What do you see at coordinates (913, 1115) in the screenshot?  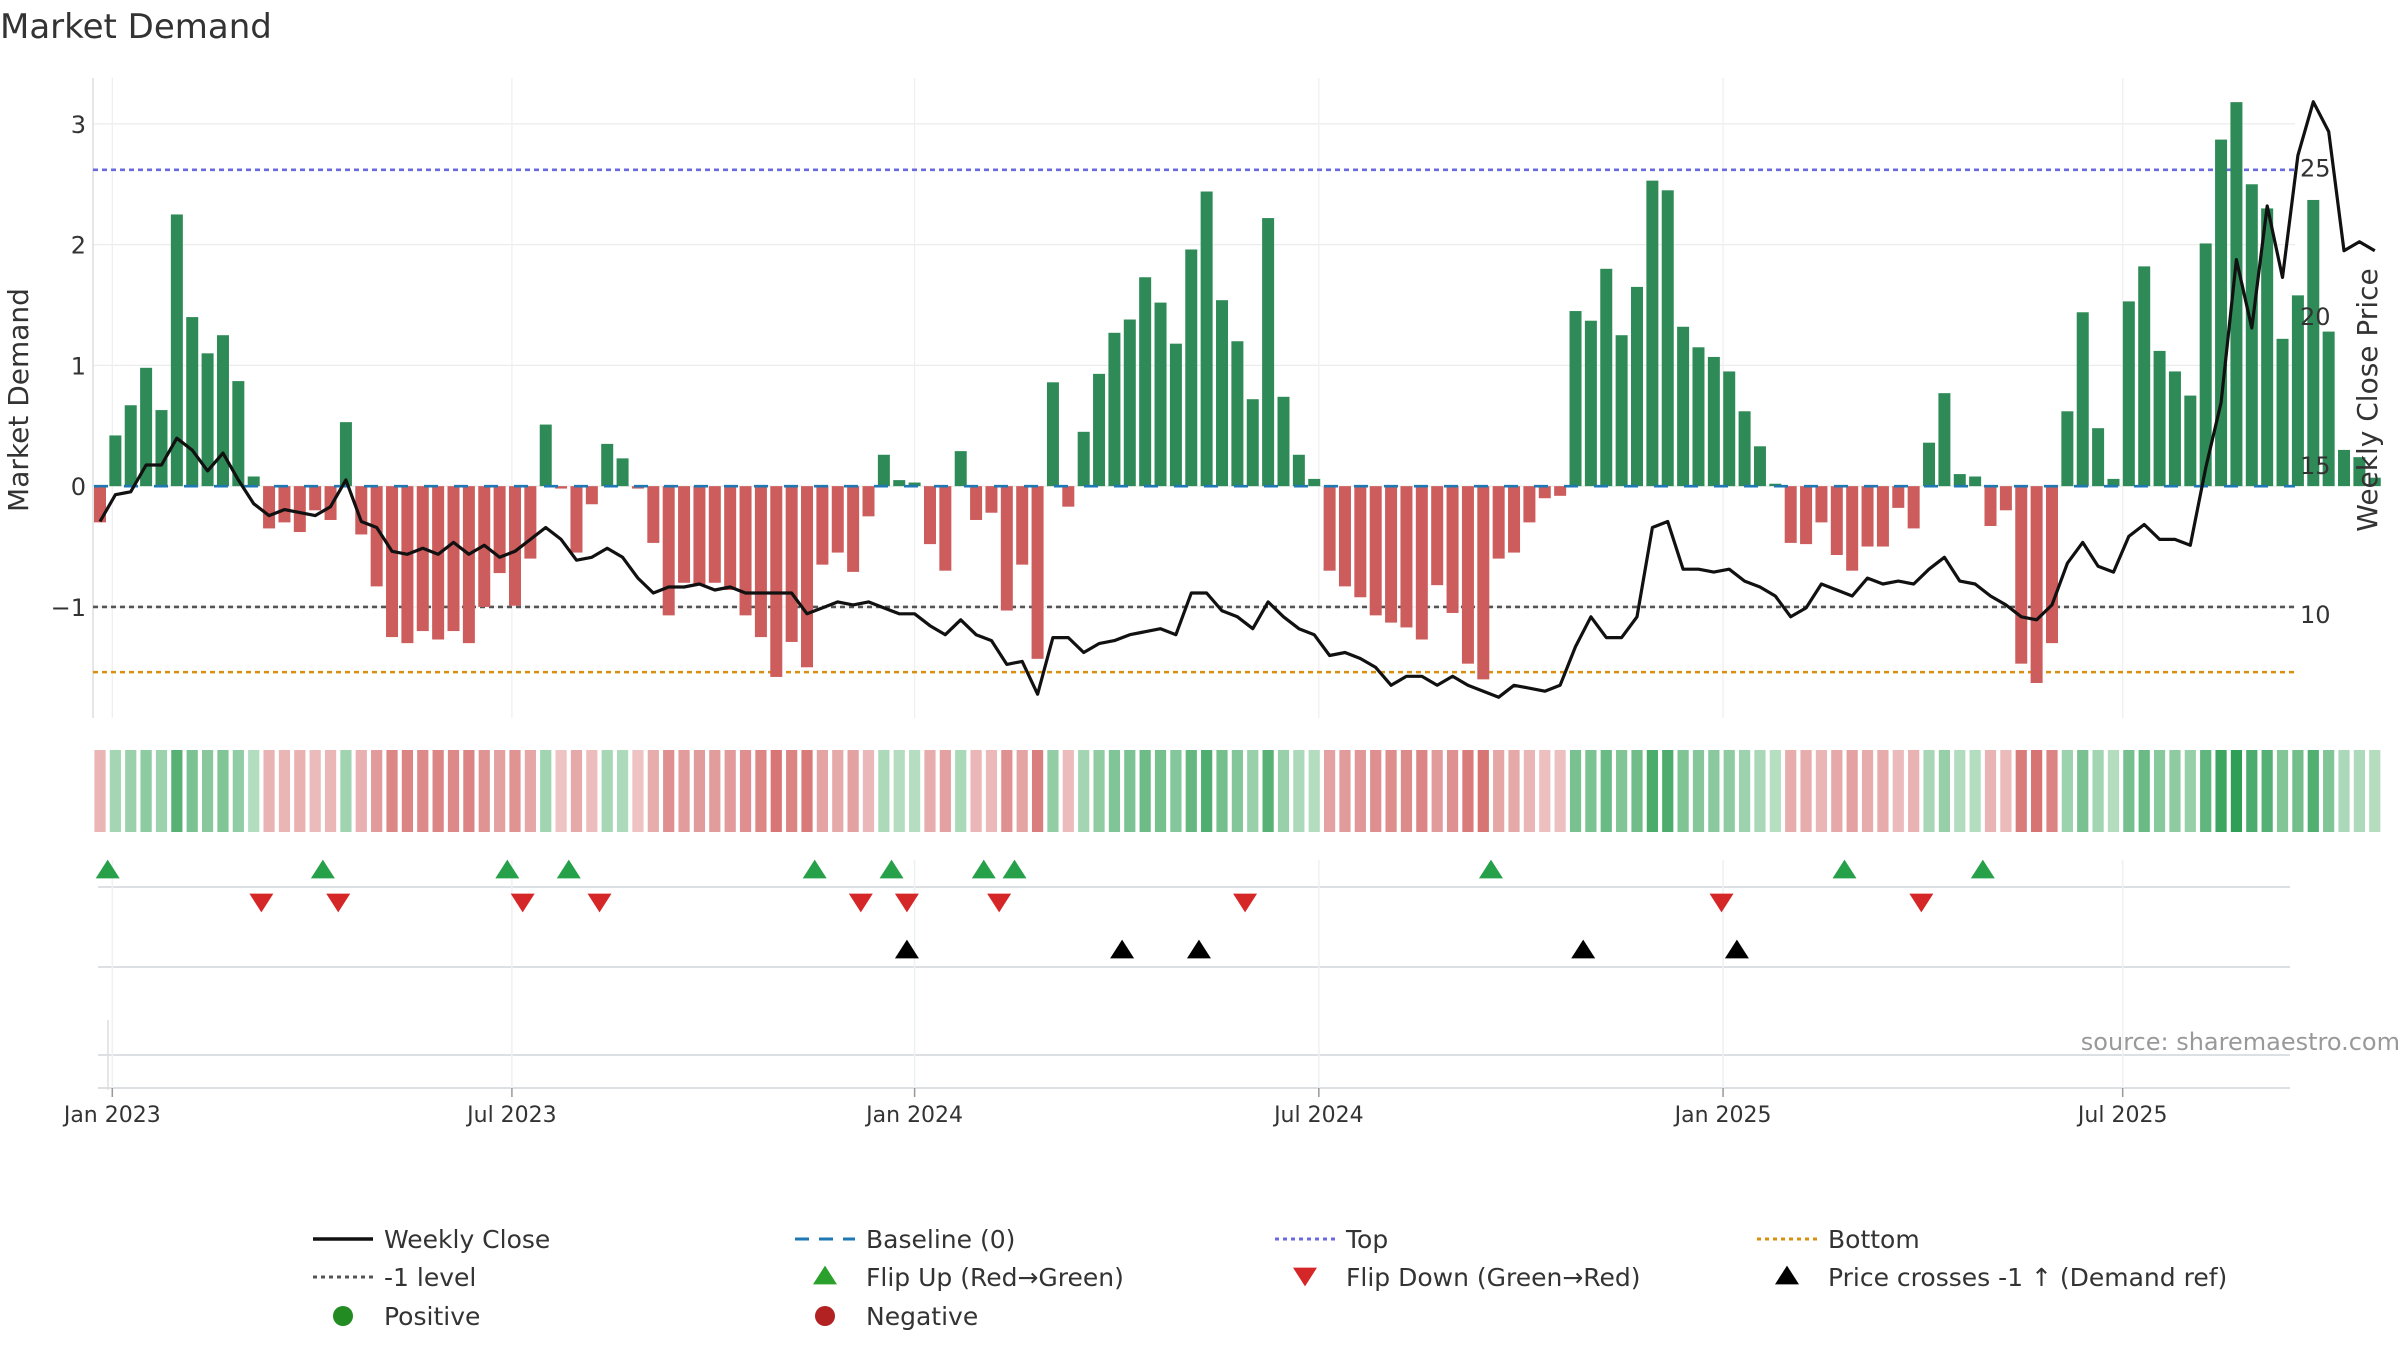 I see `x-tick-label: Jan 2024` at bounding box center [913, 1115].